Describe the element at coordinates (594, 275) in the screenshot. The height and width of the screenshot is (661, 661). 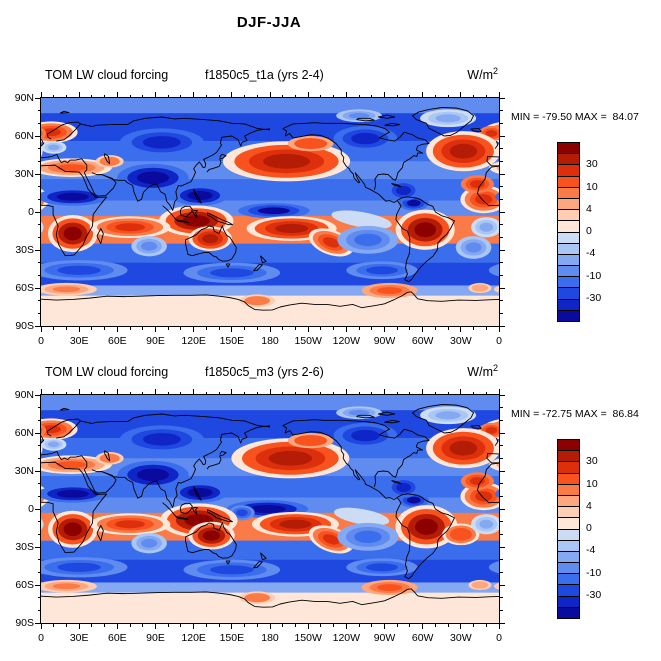
I see `colorbar-tick-label: -10` at that location.